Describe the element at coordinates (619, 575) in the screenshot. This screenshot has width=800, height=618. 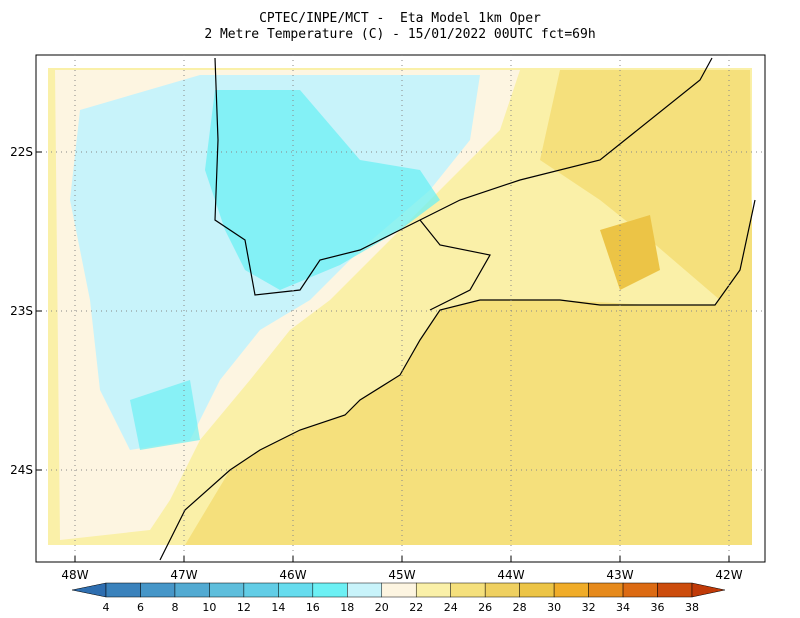
I see `lon-label: 43W` at that location.